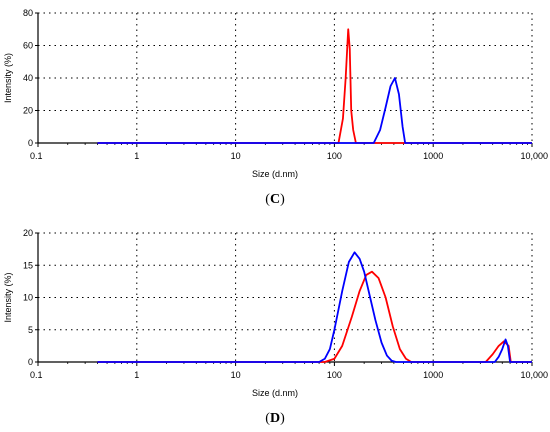 This screenshot has width=550, height=432. Describe the element at coordinates (28, 78) in the screenshot. I see `y-tick-label: 40` at that location.